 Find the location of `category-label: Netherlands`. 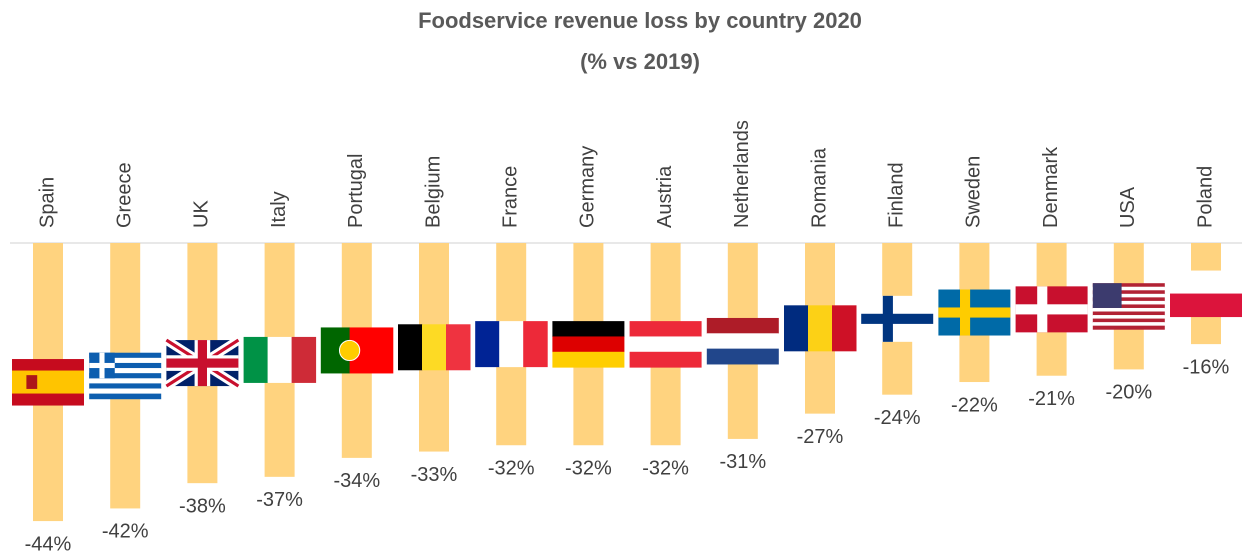

category-label: Netherlands is located at coordinates (742, 174).